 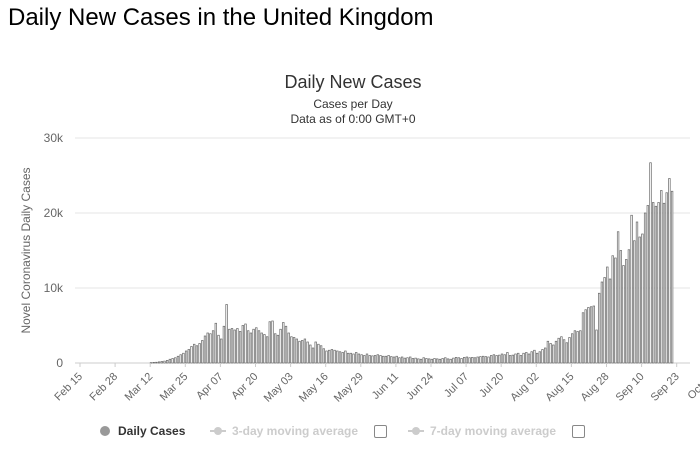 What do you see at coordinates (142, 431) in the screenshot?
I see `legend-daily-cases: Daily Cases` at bounding box center [142, 431].